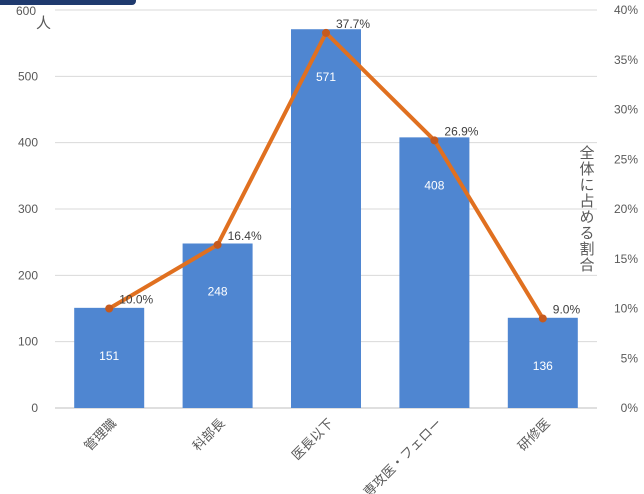 Image resolution: width=644 pixels, height=494 pixels. What do you see at coordinates (209, 435) in the screenshot?
I see `category-label: 科部長` at bounding box center [209, 435].